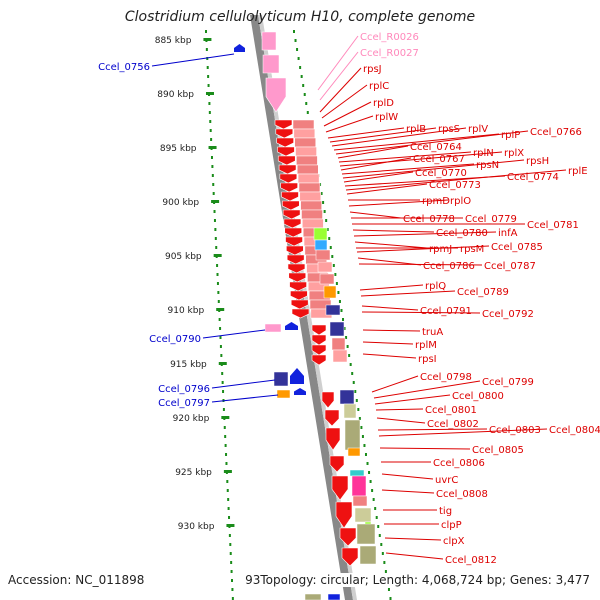  I want to click on label-forward: Ccel_0766, so click(556, 132).